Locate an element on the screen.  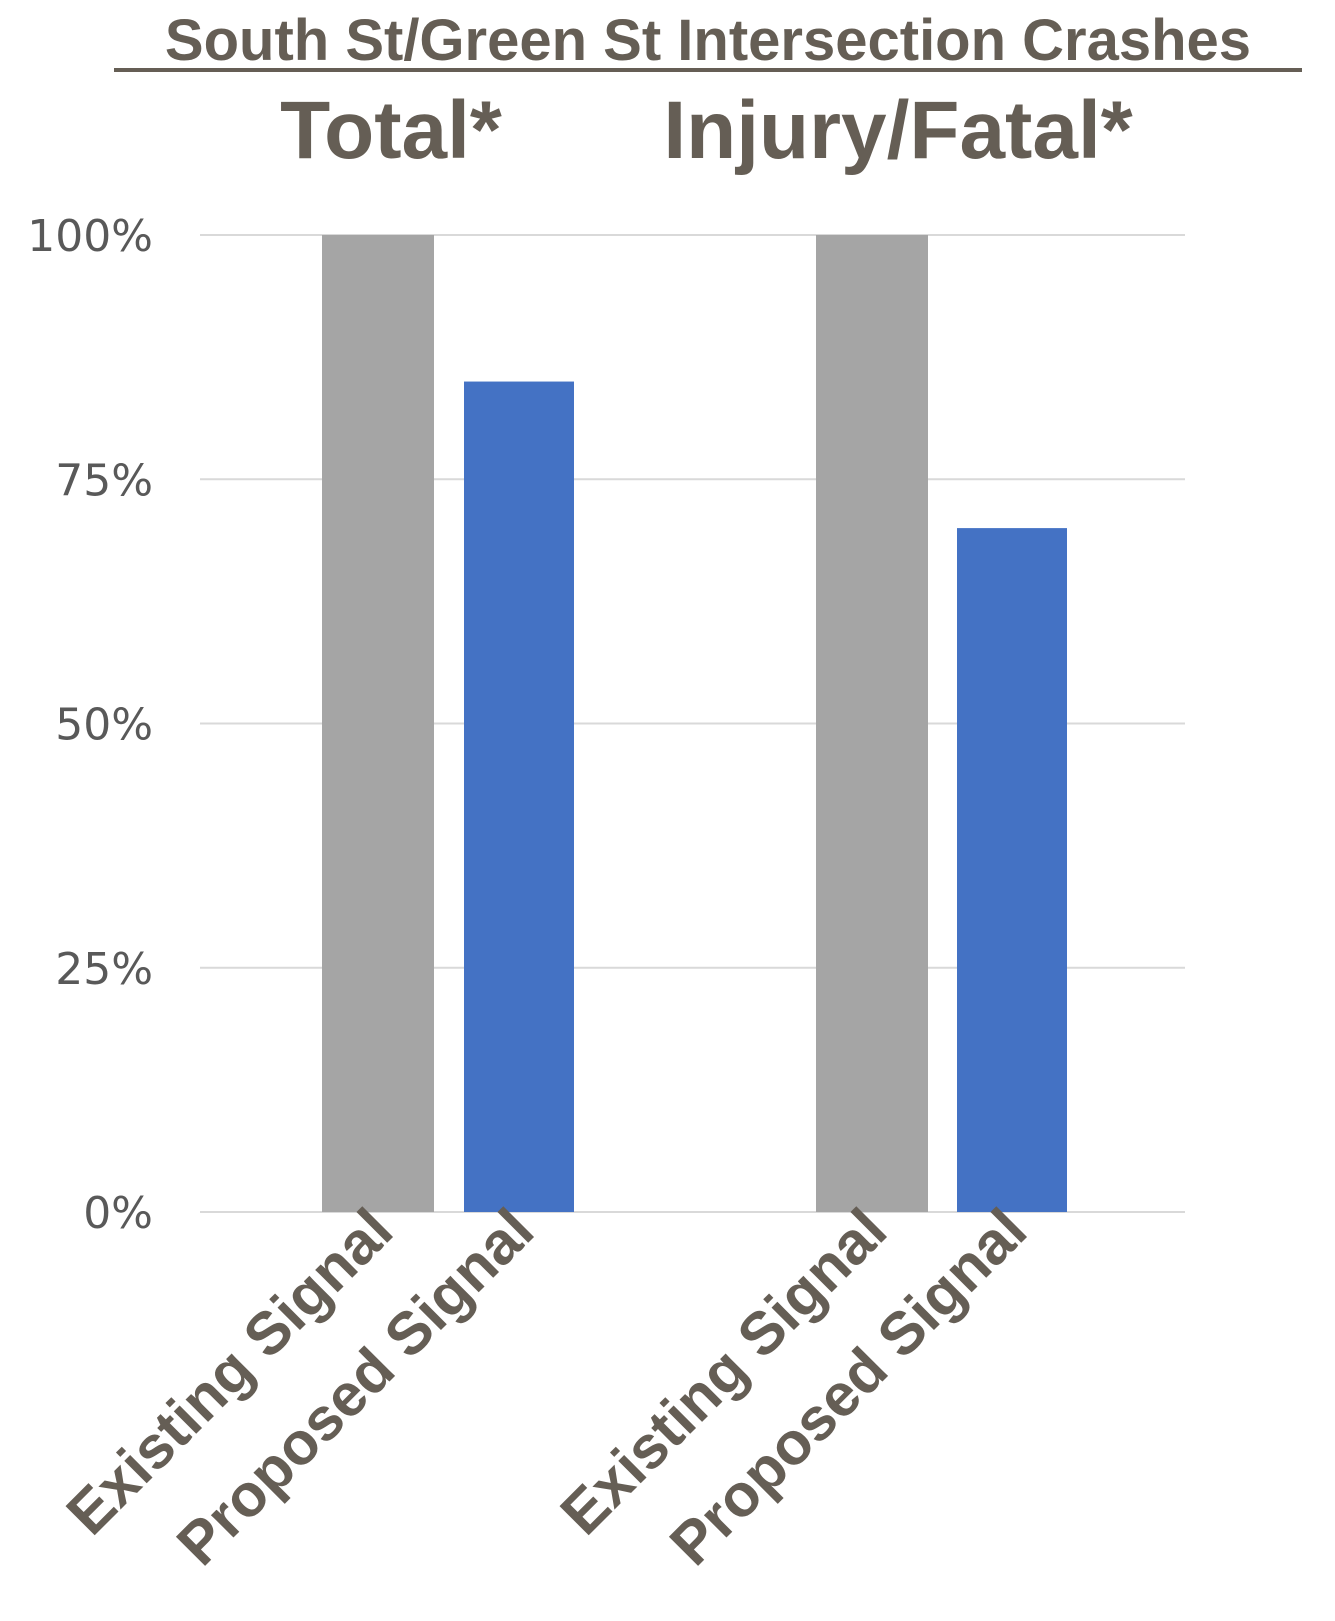
group-label-injury-fatal: Injury/Fatal* is located at coordinates (897, 130).